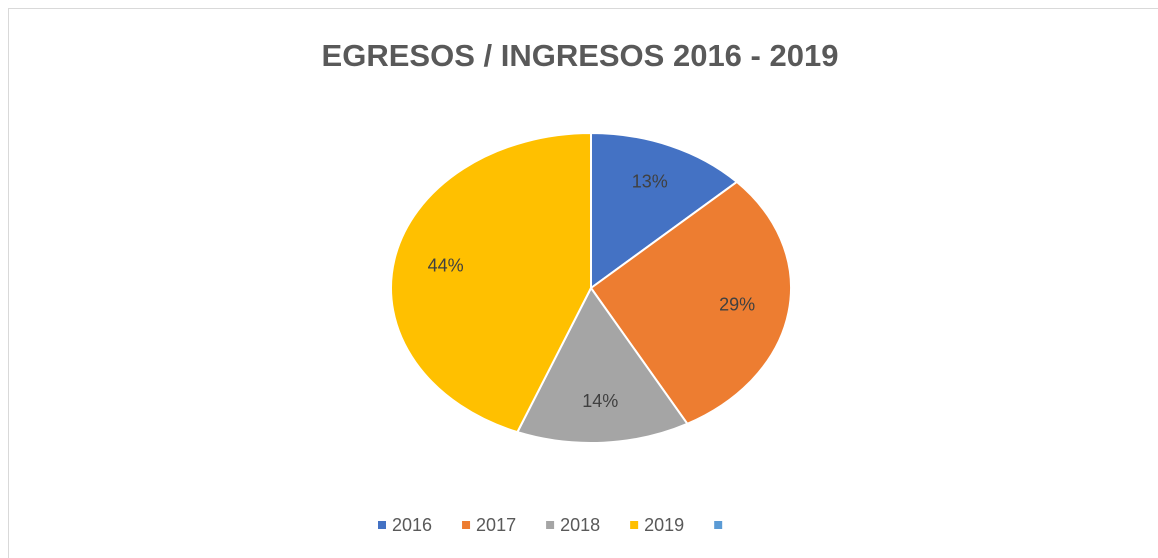  Describe the element at coordinates (446, 265) in the screenshot. I see `data-label: 44%` at that location.